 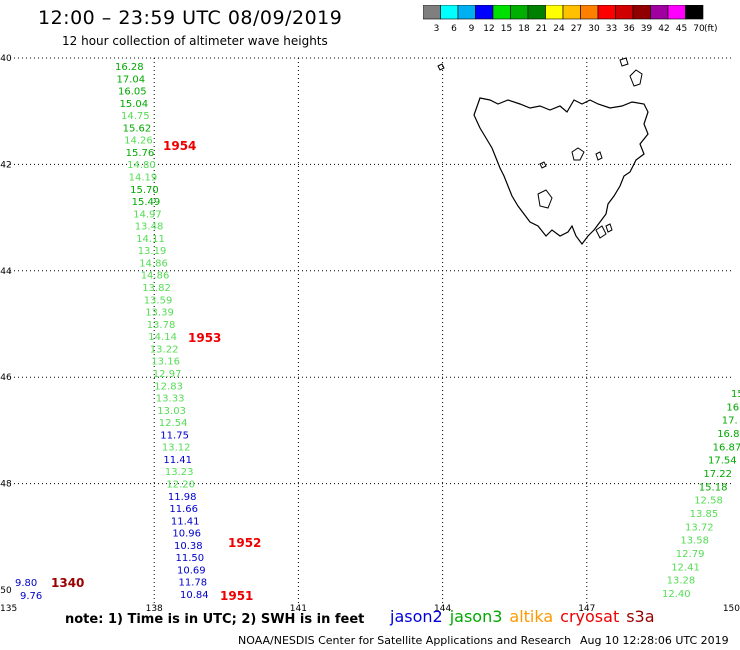 What do you see at coordinates (298, 608) in the screenshot?
I see `lon-tick-label: 141` at bounding box center [298, 608].